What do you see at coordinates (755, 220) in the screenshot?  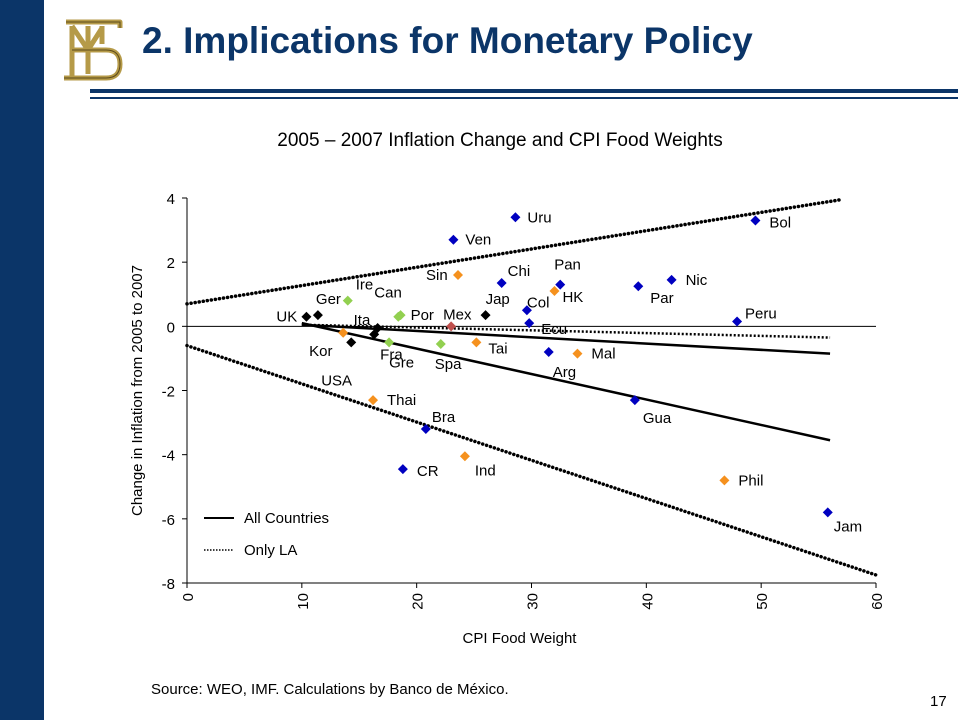 I see `data-point-bol` at bounding box center [755, 220].